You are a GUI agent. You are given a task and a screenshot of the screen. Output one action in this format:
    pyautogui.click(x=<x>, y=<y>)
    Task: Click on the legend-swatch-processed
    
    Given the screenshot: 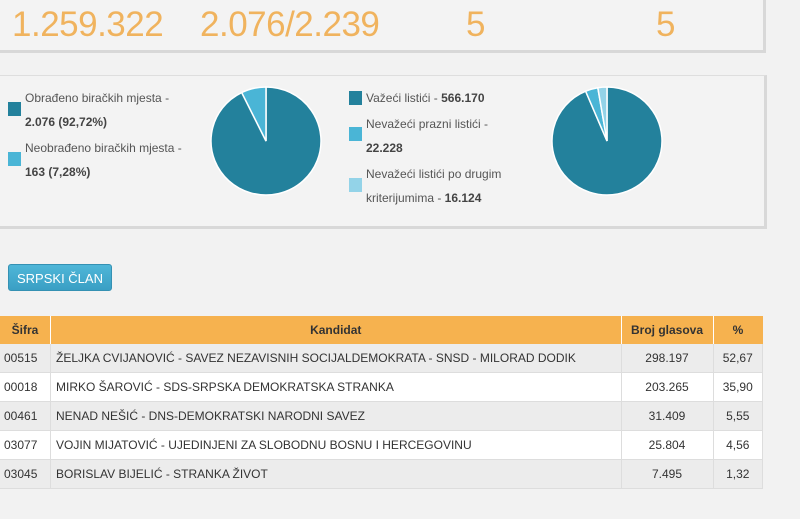 What is the action you would take?
    pyautogui.click(x=14, y=109)
    